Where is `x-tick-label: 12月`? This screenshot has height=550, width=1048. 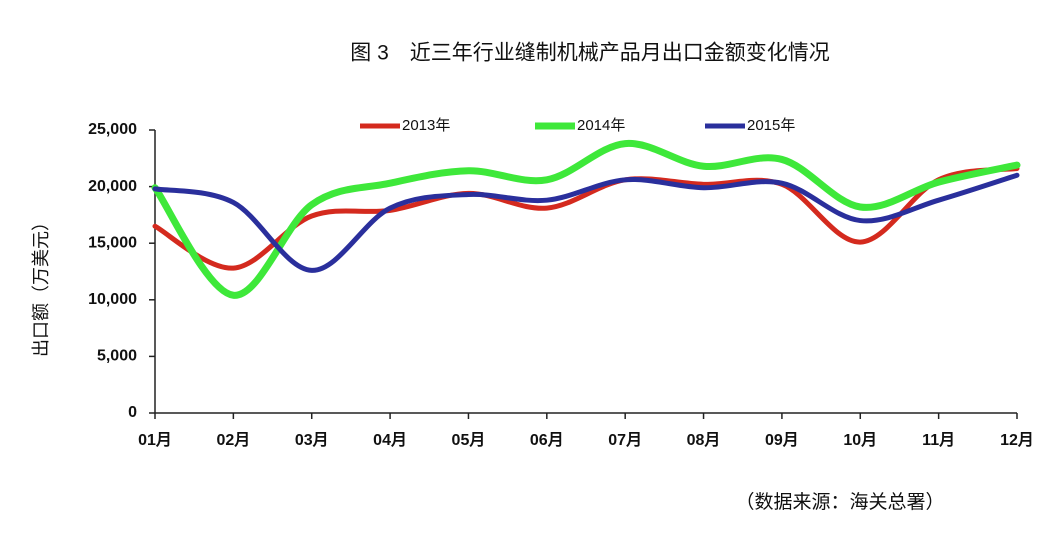
x-tick-label: 12月 is located at coordinates (1017, 440).